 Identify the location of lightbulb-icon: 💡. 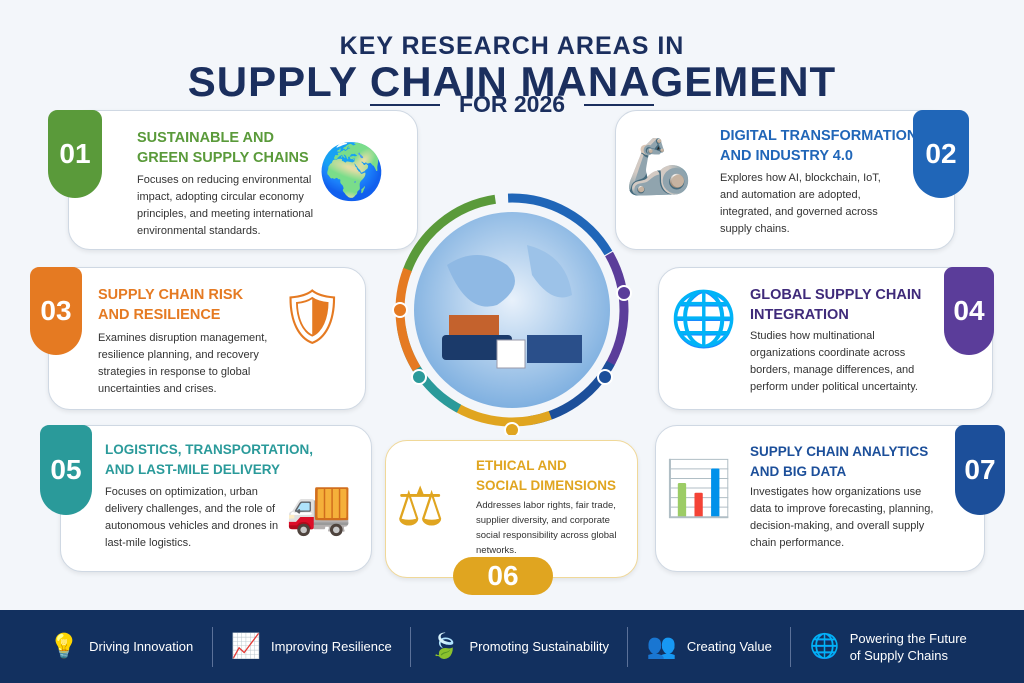
(64, 646).